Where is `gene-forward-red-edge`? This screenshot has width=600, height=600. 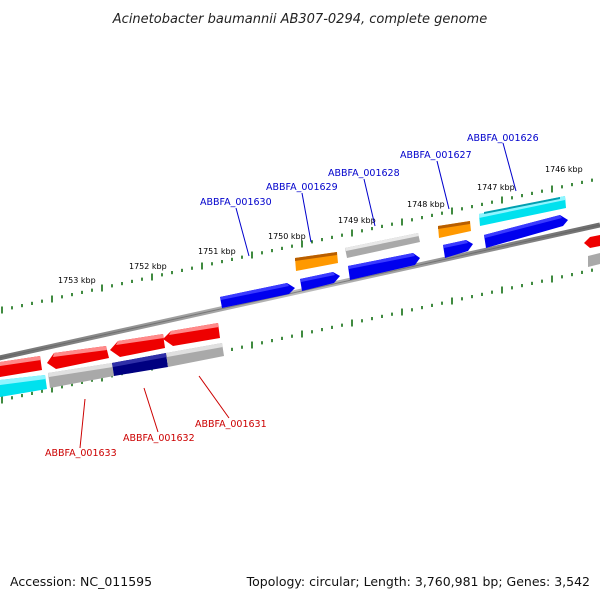
gene-forward-red-edge is located at coordinates (592, 241).